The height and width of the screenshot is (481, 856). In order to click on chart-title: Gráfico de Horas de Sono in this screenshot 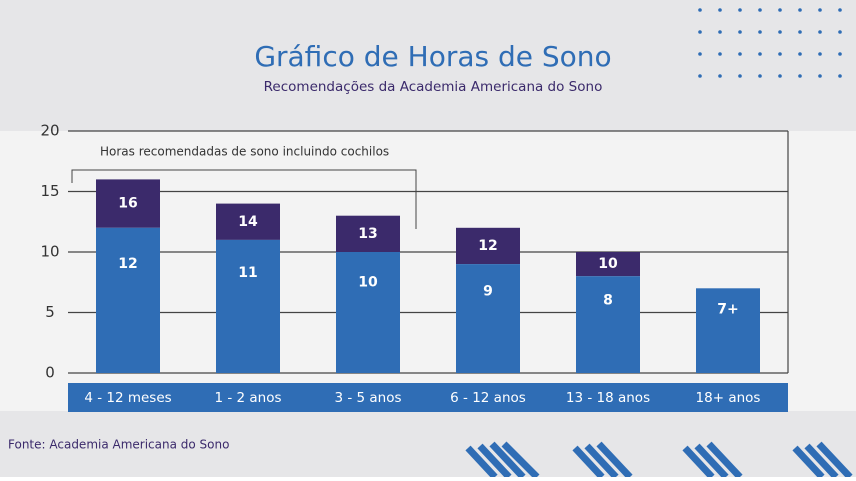, I will do `click(432, 56)`.